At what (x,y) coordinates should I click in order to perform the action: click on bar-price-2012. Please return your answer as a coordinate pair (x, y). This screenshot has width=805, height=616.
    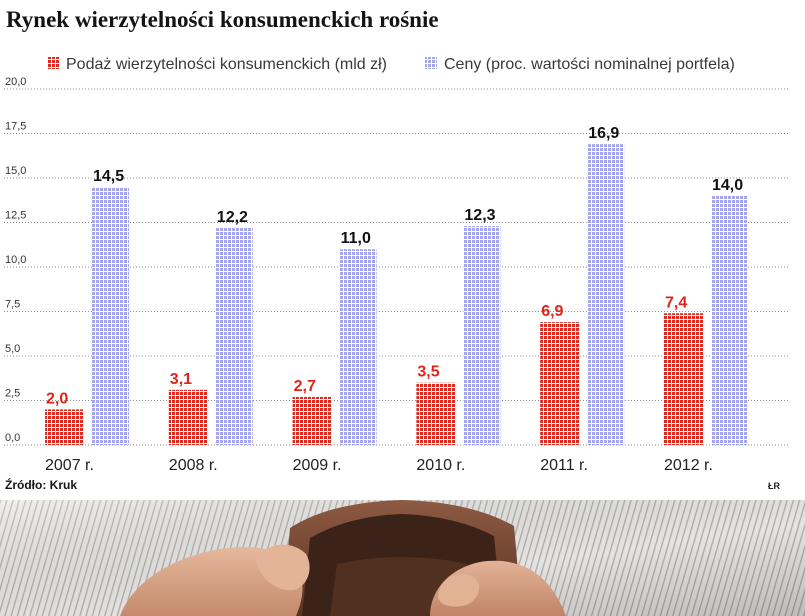
    Looking at the image, I should click on (729, 320).